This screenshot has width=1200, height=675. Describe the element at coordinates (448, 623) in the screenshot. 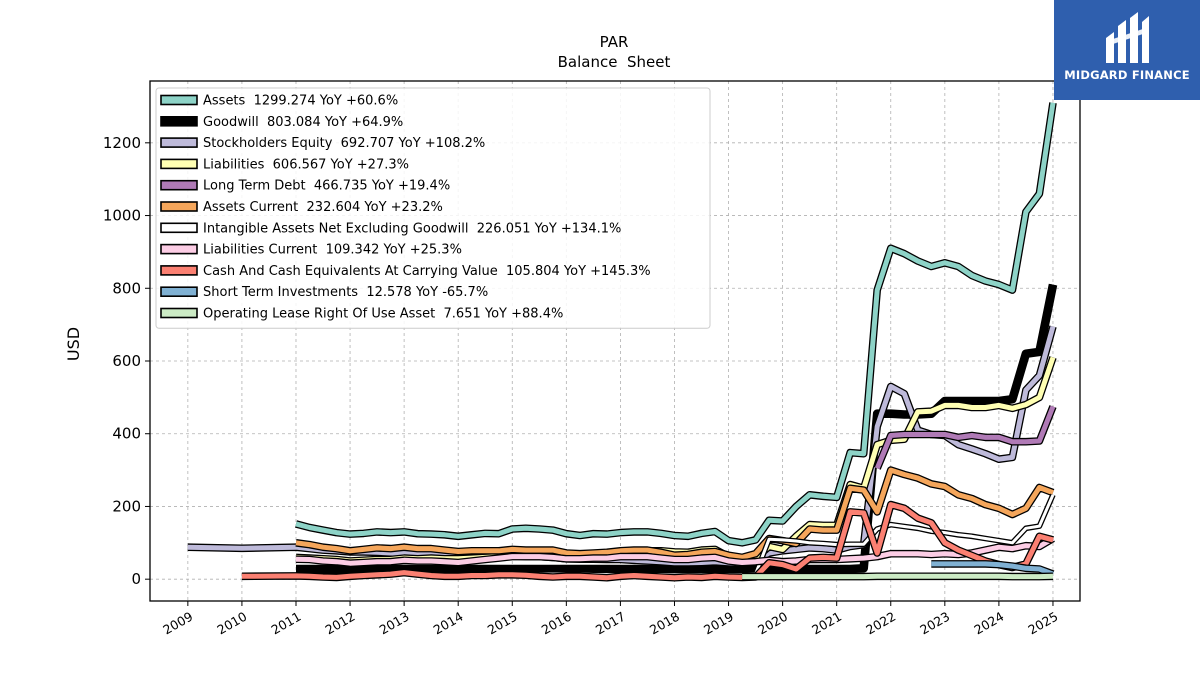

I see `x-tick-label: 2014` at that location.